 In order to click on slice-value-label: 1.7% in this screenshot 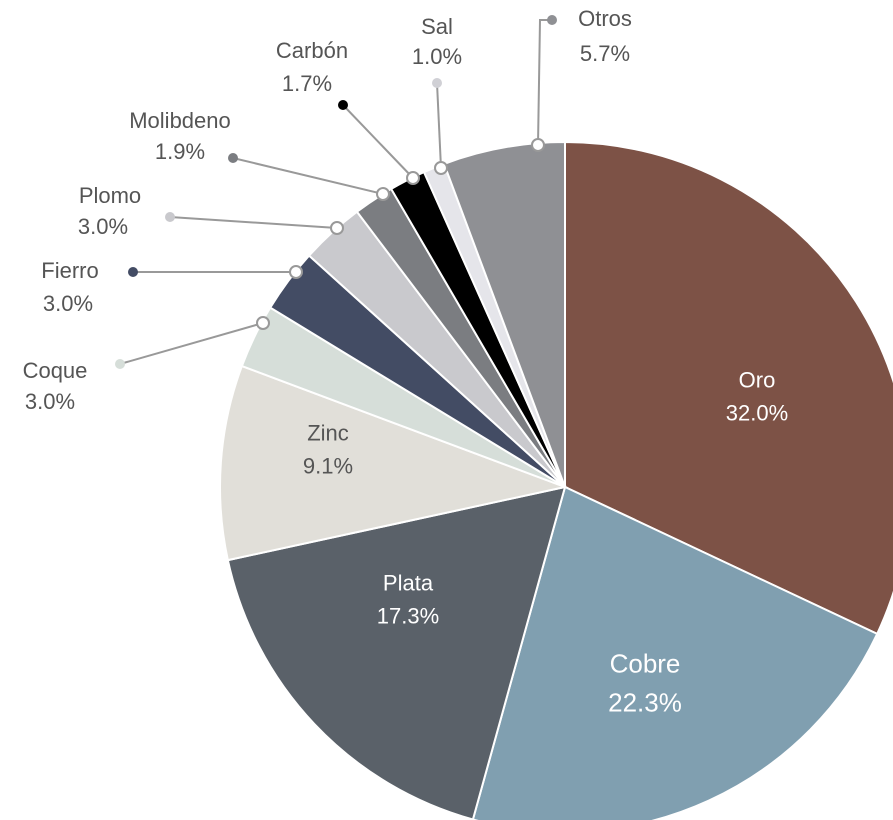, I will do `click(307, 83)`.